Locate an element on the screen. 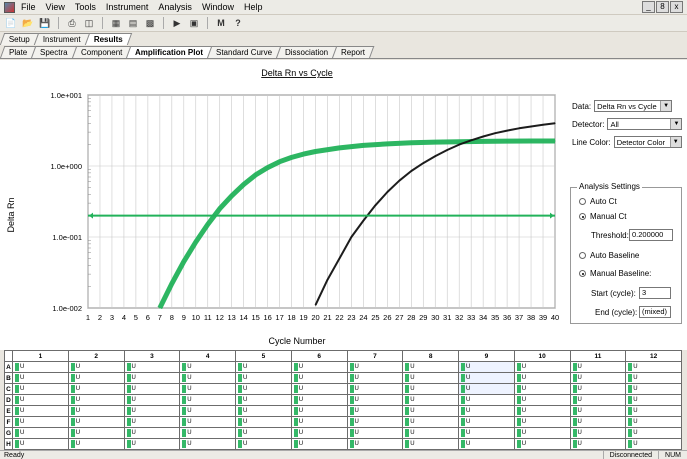 The height and width of the screenshot is (459, 687). print-icon: ⎙ is located at coordinates (72, 22).